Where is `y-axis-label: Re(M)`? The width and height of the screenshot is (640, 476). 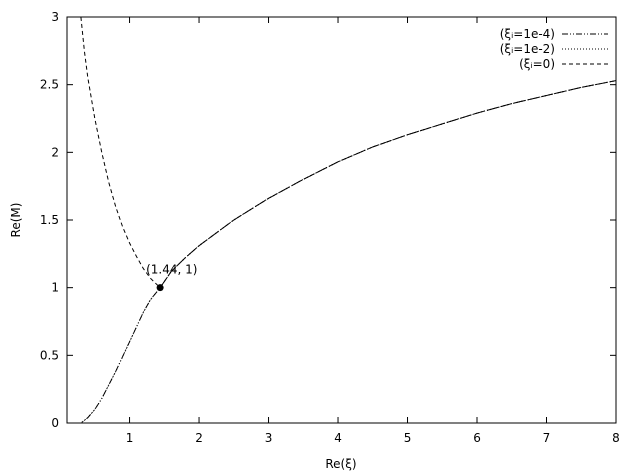
y-axis-label: Re(M) is located at coordinates (16, 220).